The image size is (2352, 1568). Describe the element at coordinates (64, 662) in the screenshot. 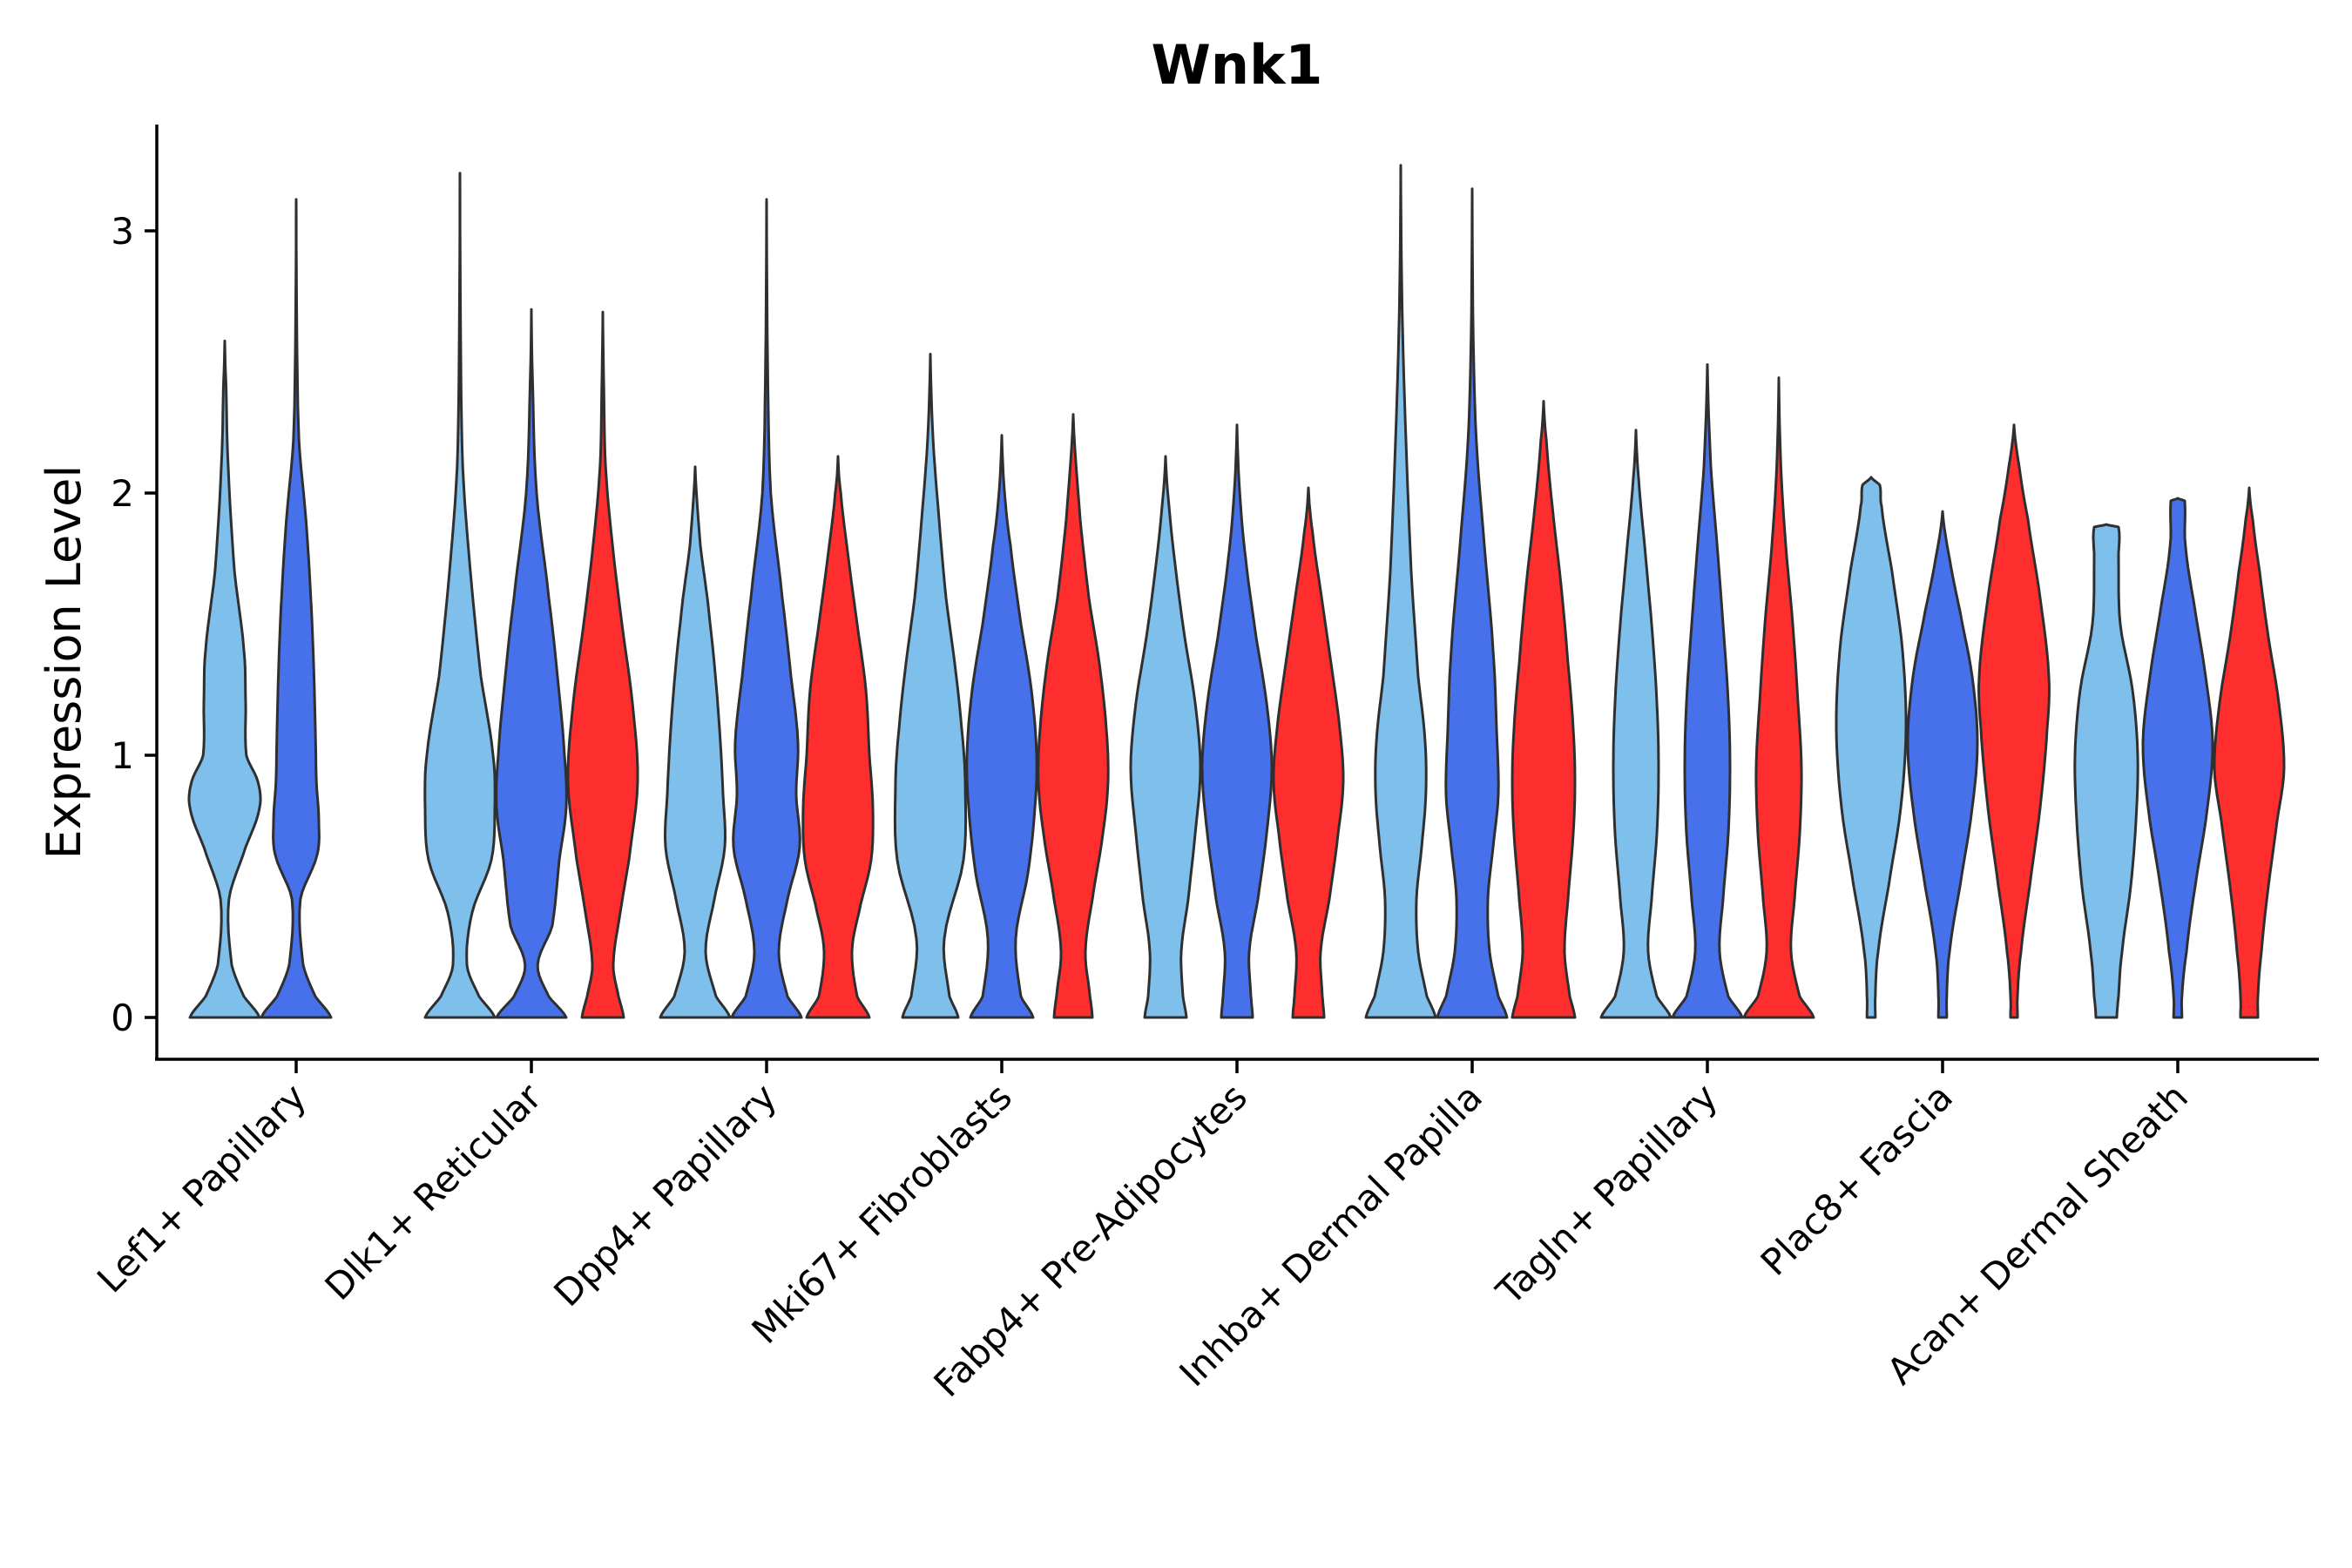

I see `y-axis-label: Expression Level` at that location.